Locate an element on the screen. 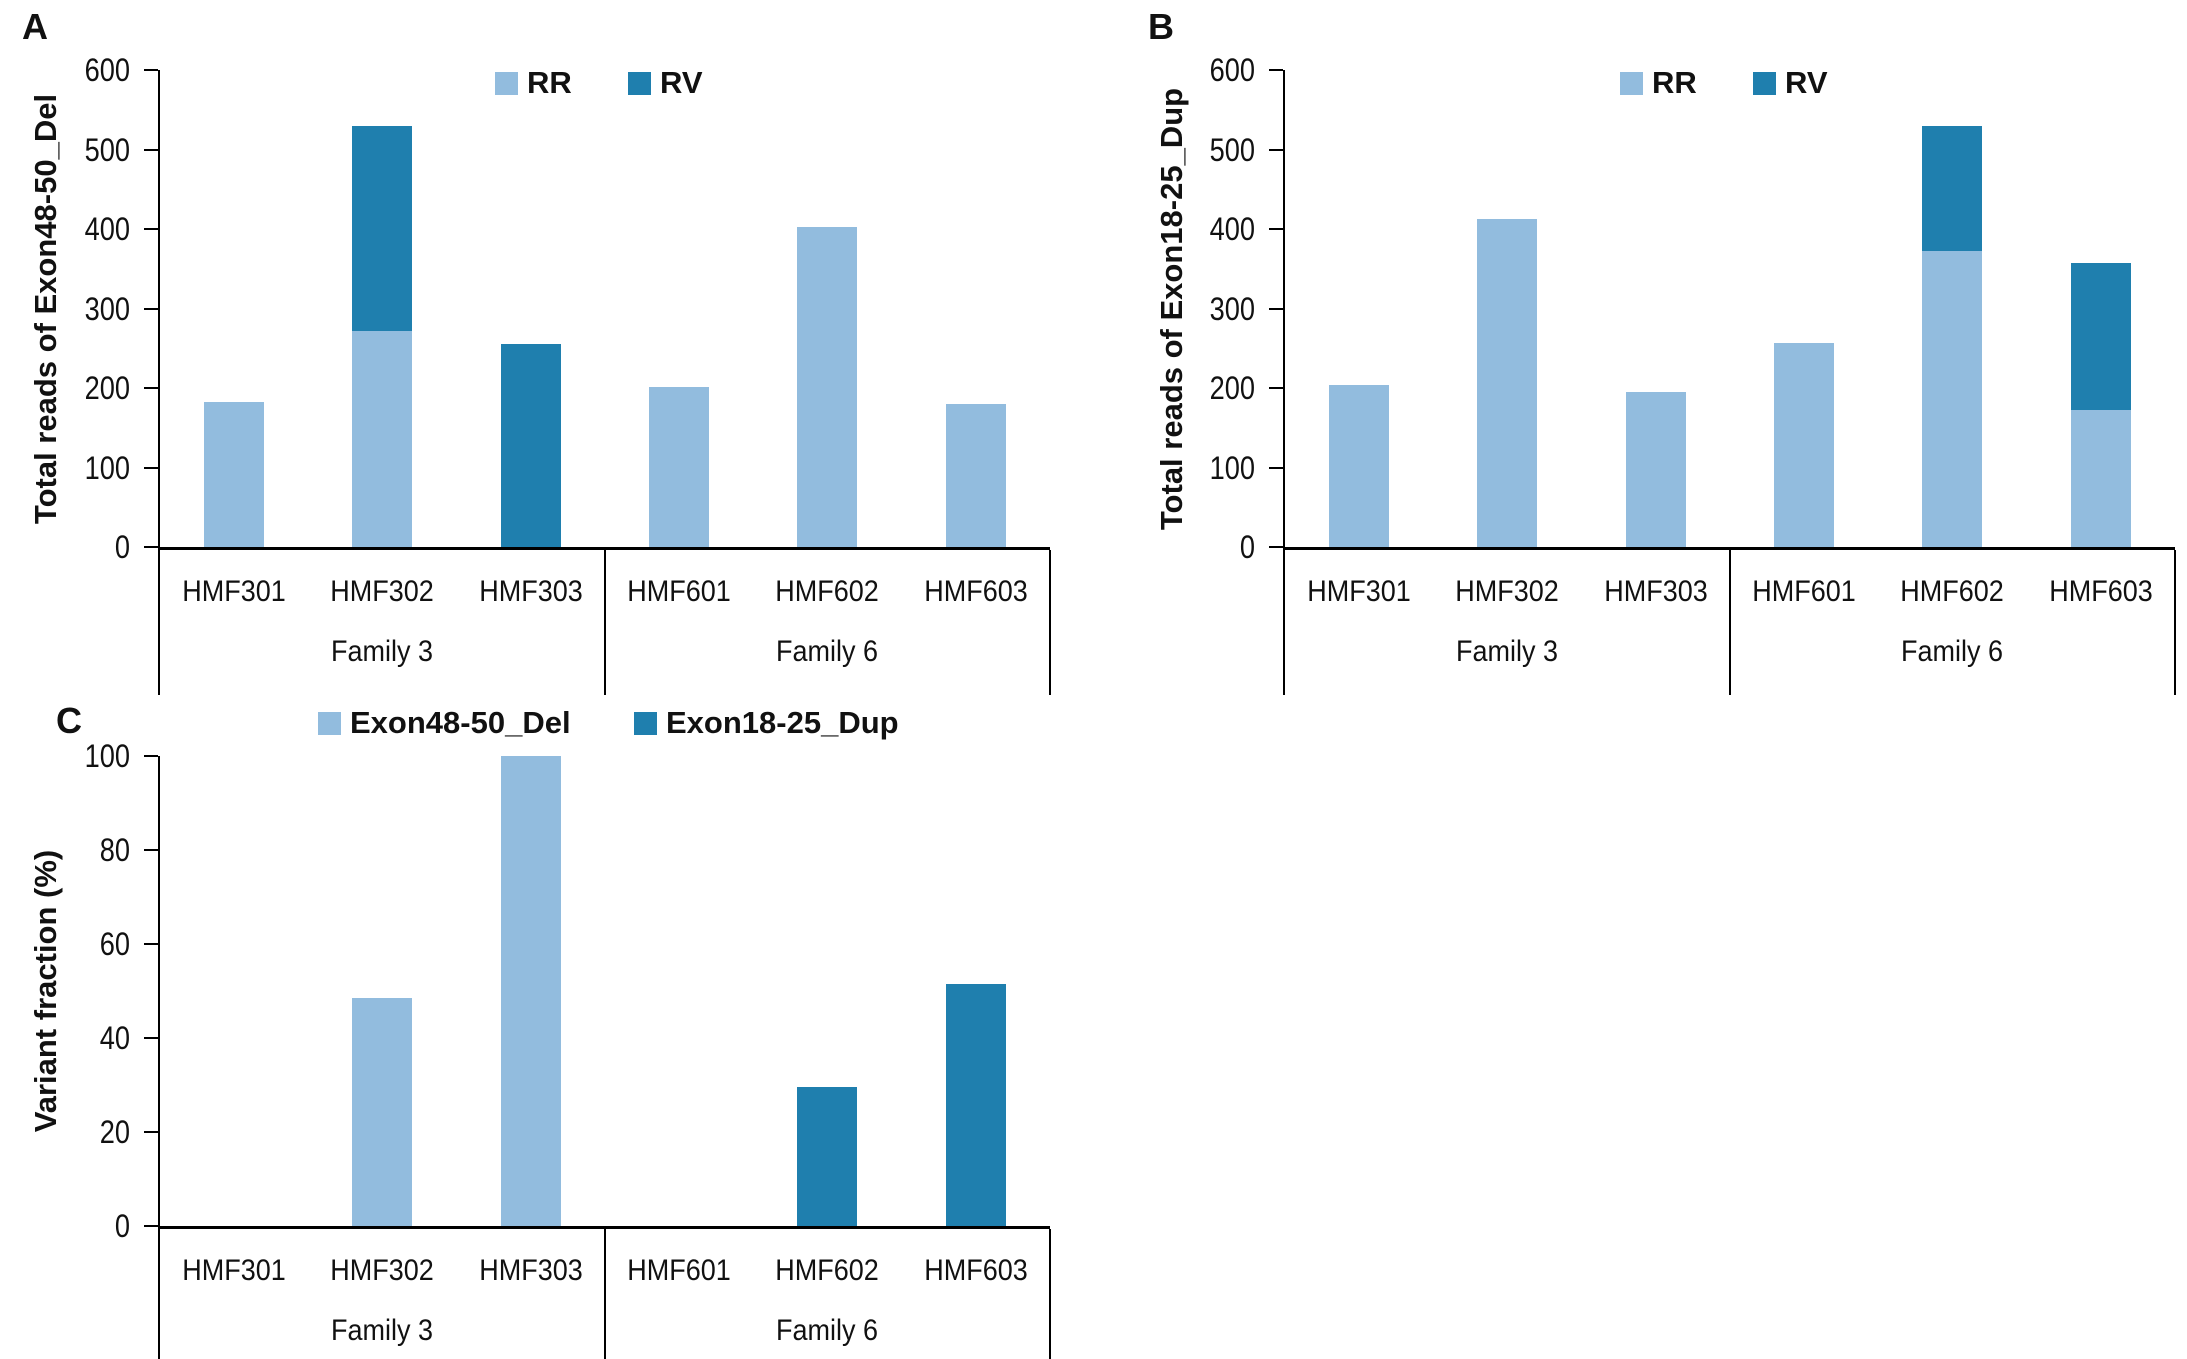  x-axis-line-C is located at coordinates (604, 1227).